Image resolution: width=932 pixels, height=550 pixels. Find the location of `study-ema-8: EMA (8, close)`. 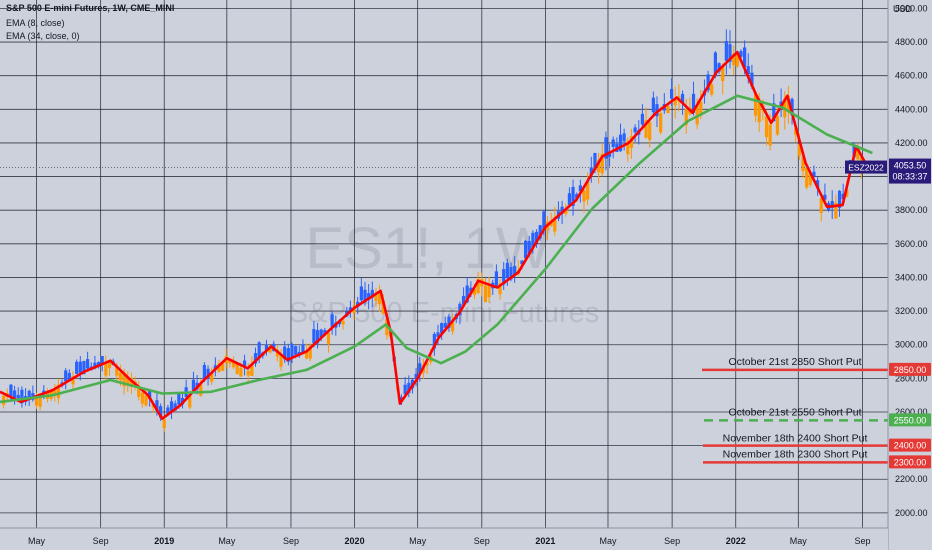

study-ema-8: EMA (8, close) is located at coordinates (35, 23).